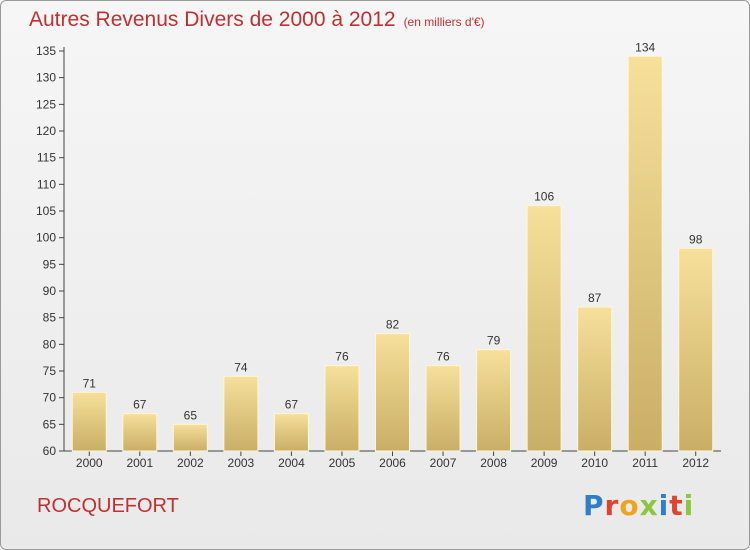 The image size is (750, 550). I want to click on value-label-2011: 134, so click(645, 47).